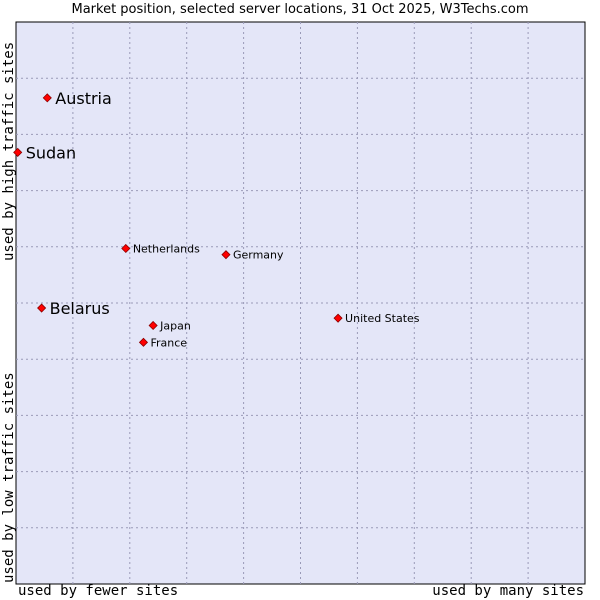  I want to click on point-marker-belarus, so click(42, 308).